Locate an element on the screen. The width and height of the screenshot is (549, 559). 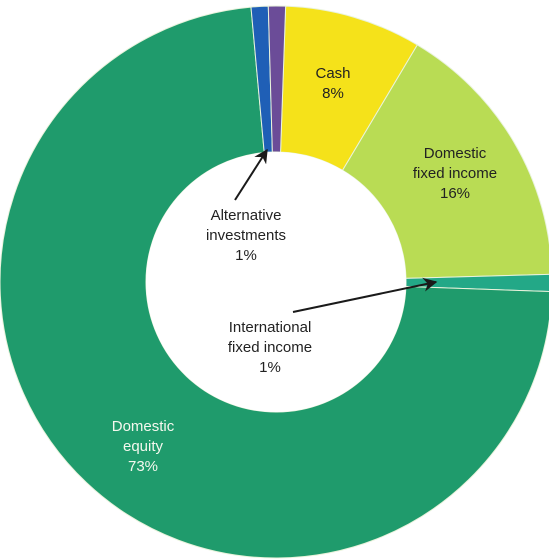
label-arrows is located at coordinates (336, 230).